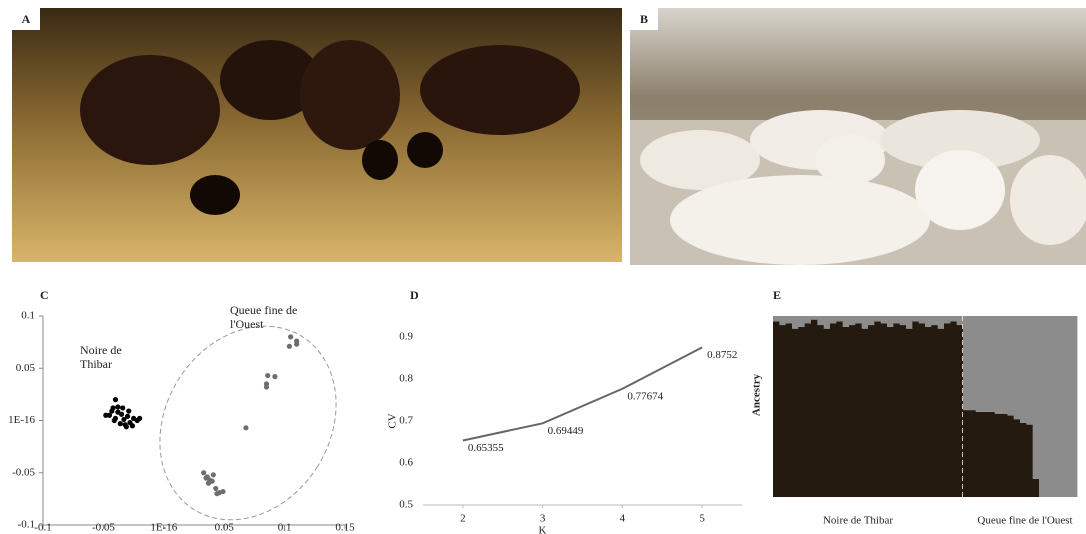 The height and width of the screenshot is (534, 1086). Describe the element at coordinates (103, 528) in the screenshot. I see `x-tick-label: -0.05` at that location.